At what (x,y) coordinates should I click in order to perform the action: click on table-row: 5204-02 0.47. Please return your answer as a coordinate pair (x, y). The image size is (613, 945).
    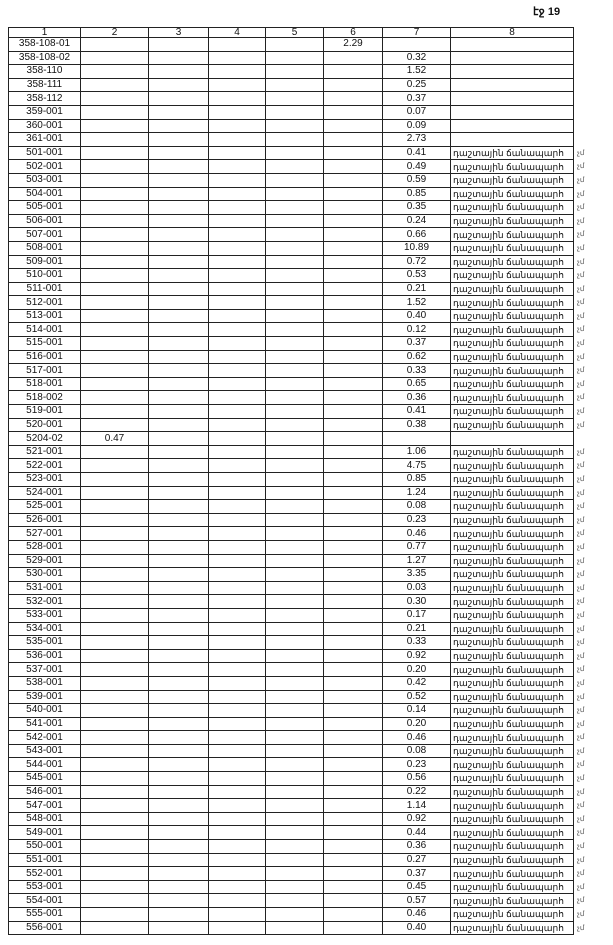
    Looking at the image, I should click on (291, 438).